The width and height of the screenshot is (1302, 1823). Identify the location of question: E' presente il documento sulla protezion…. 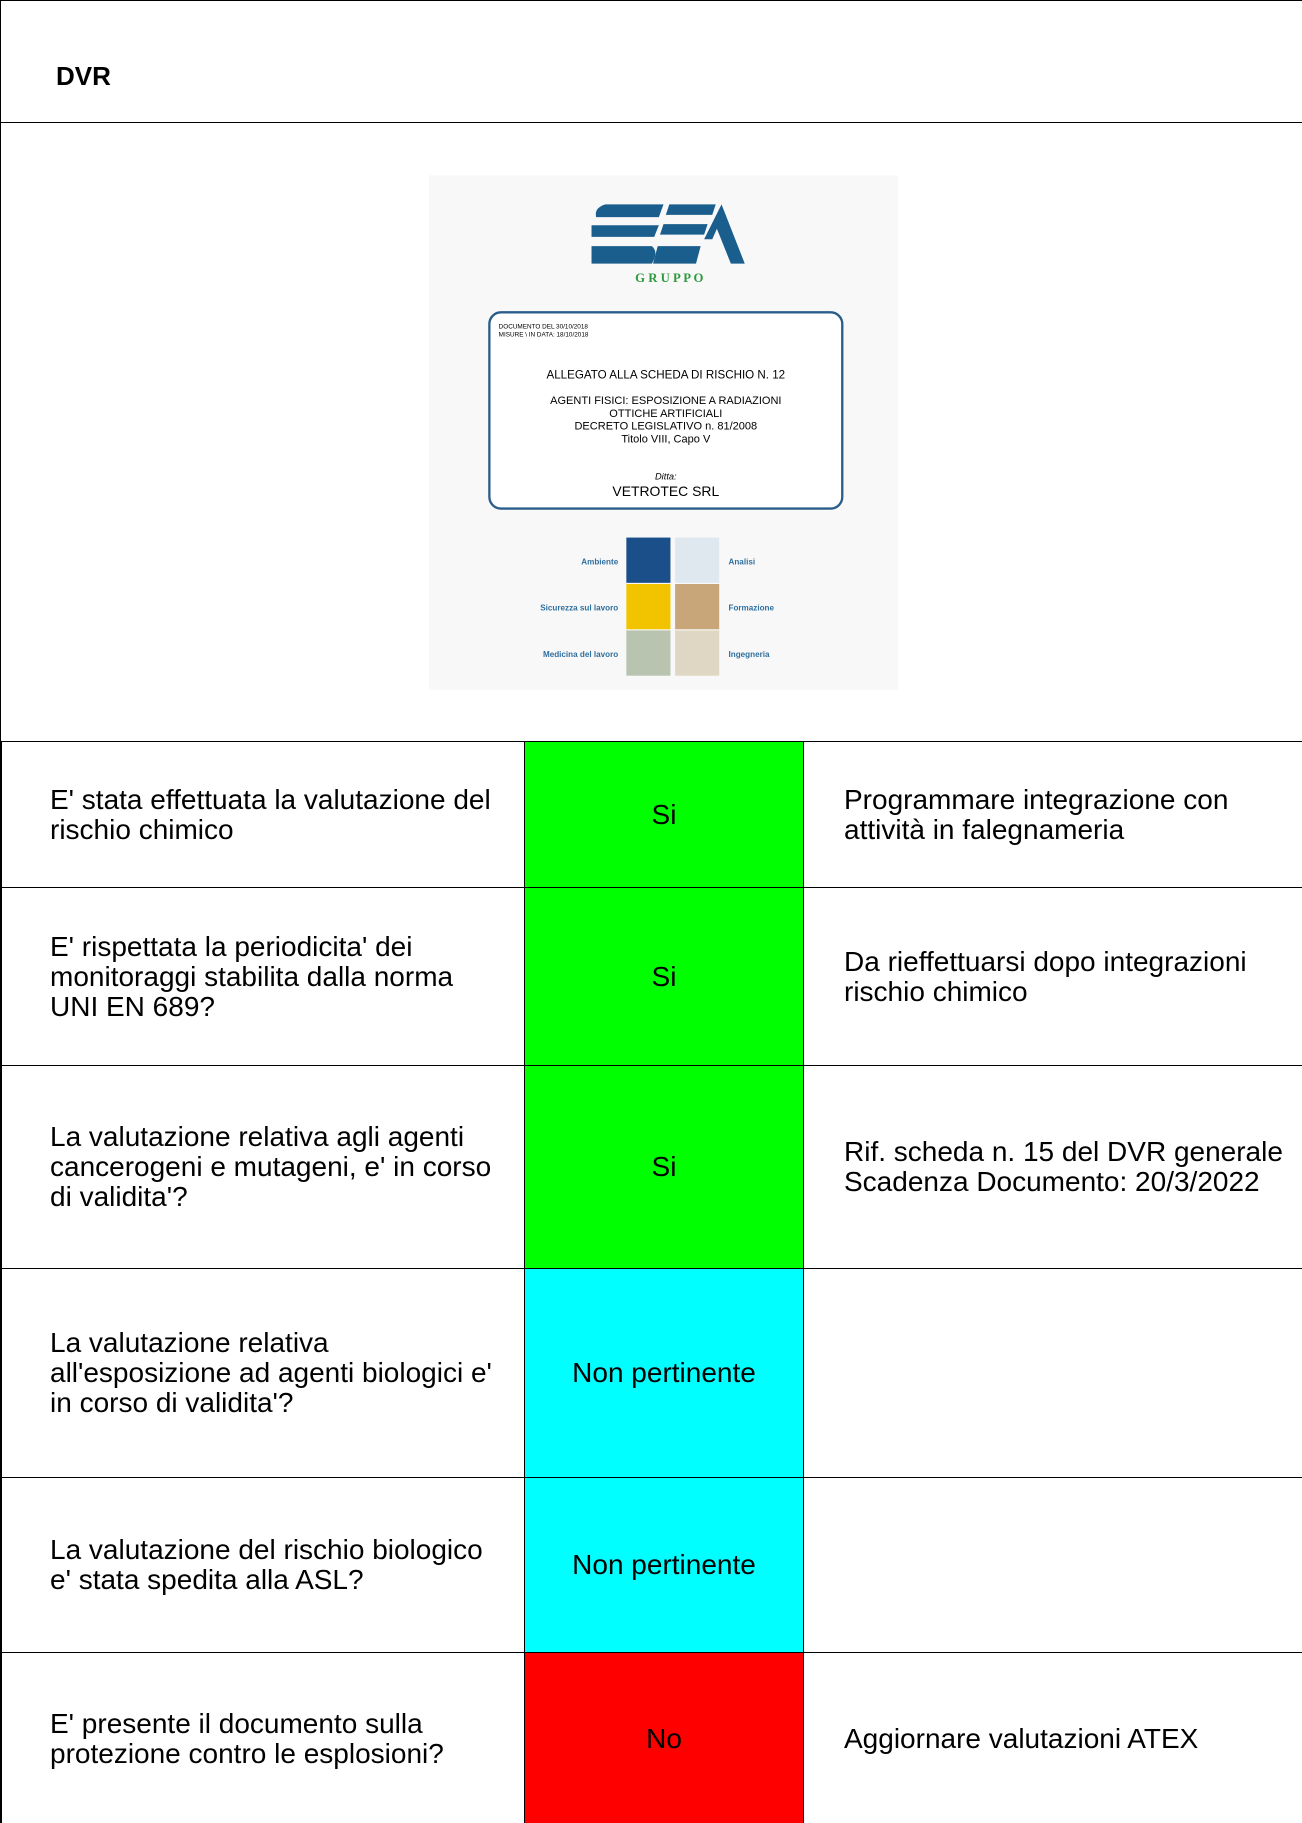
(263, 1737).